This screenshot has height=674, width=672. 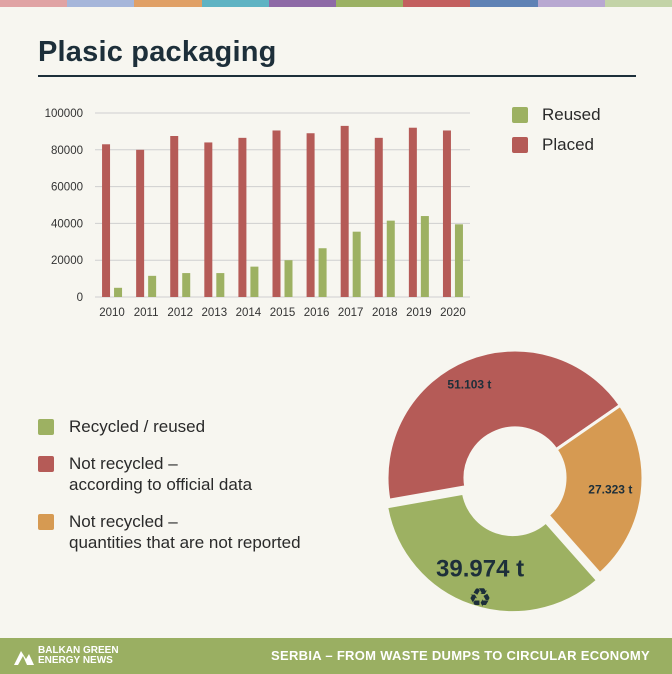 What do you see at coordinates (78, 650) in the screenshot?
I see `logo-line-1: BALKAN GREEN` at bounding box center [78, 650].